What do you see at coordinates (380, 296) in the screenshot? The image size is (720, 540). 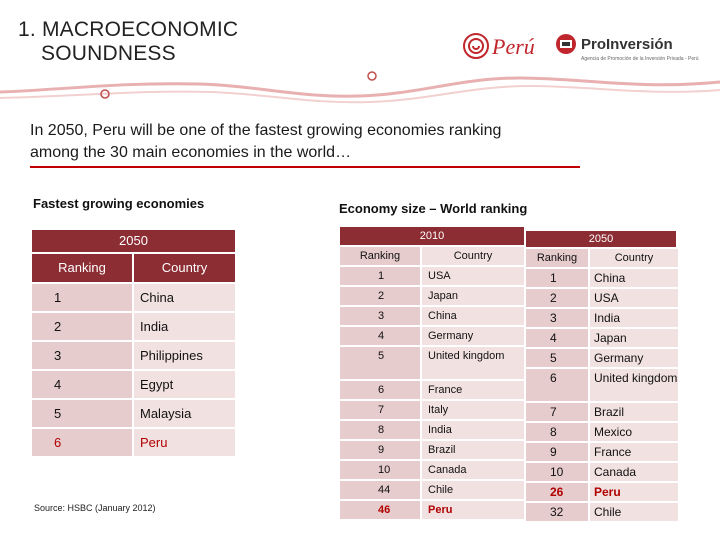 I see `rank-cell-2010: 2` at bounding box center [380, 296].